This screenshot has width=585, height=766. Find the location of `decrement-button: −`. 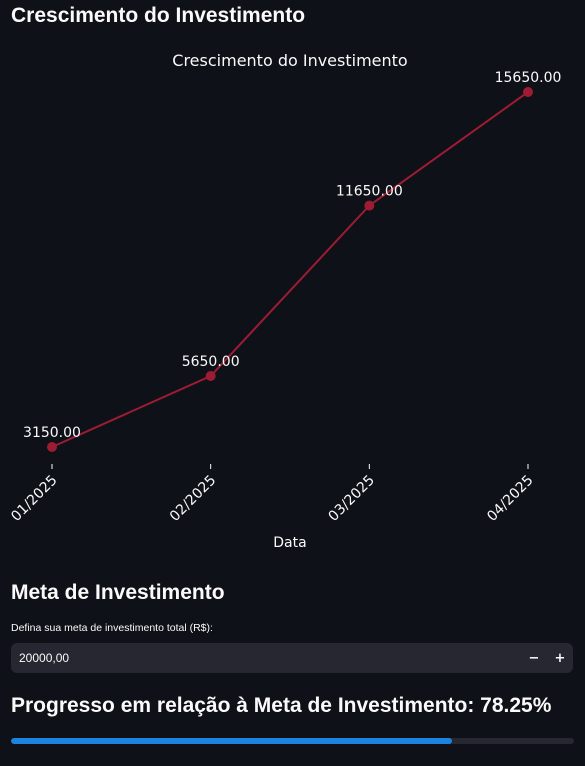

decrement-button: − is located at coordinates (534, 658).